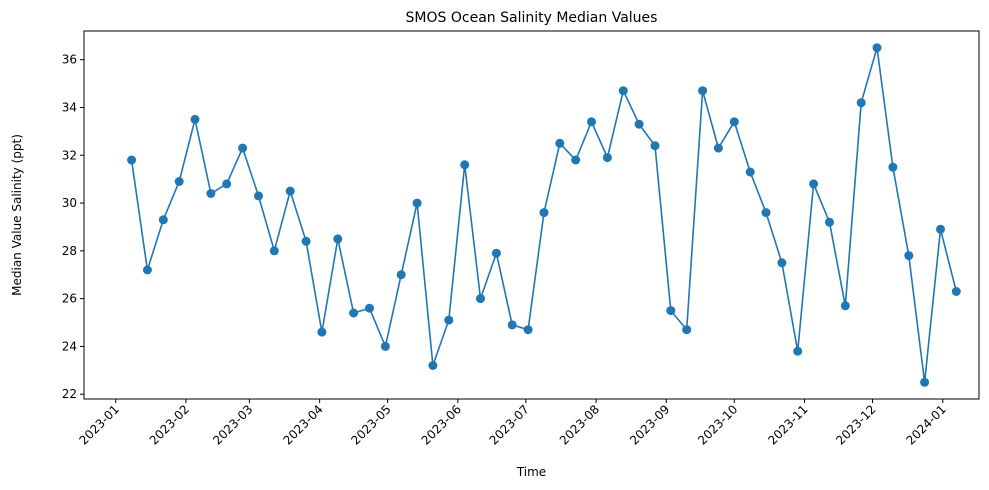  What do you see at coordinates (787, 424) in the screenshot?
I see `x-tick-label: 2023-11` at bounding box center [787, 424].